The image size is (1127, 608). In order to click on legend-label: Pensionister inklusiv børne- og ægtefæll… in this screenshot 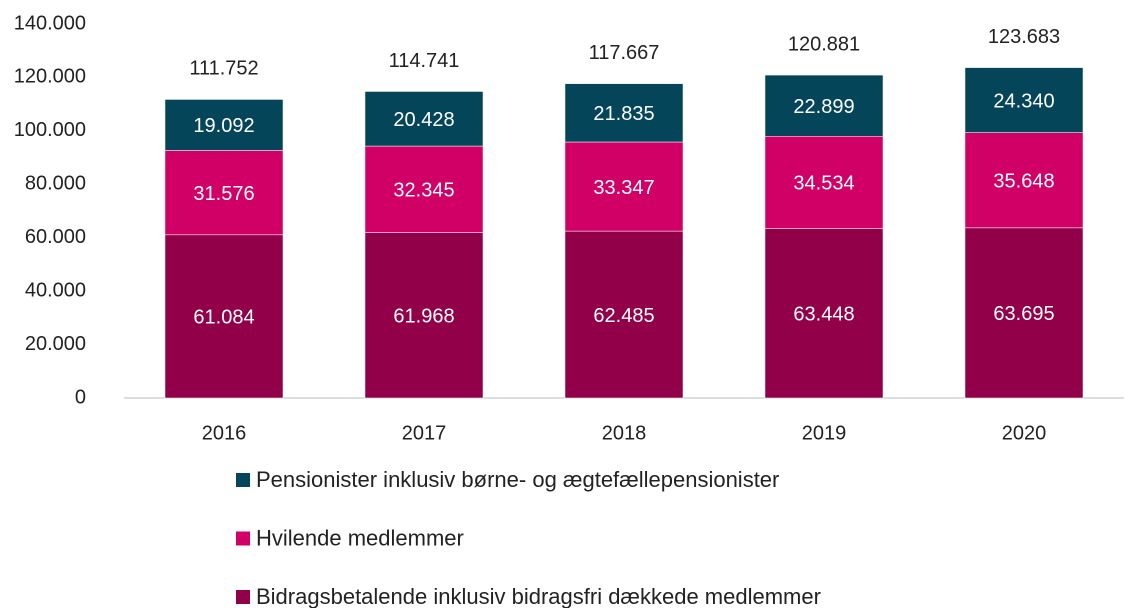, I will do `click(517, 479)`.